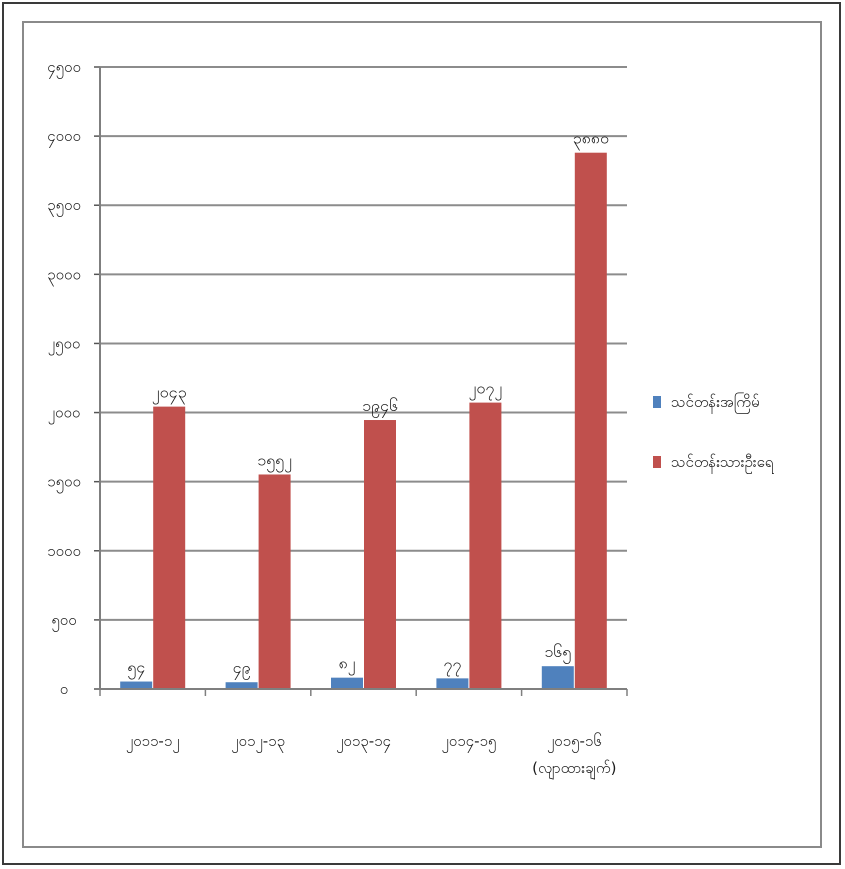  What do you see at coordinates (64, 378) in the screenshot?
I see `y-axis-tick-labels: ၀ ၅၀၀ ၁၀၀၀ ၁၅၀၀ ၂၀၀၀ ၂၅၀၀ ၃၀၀၀ ၃၅၀၀ ၄၀၀၀ ၄၅၀၀` at bounding box center [64, 378].